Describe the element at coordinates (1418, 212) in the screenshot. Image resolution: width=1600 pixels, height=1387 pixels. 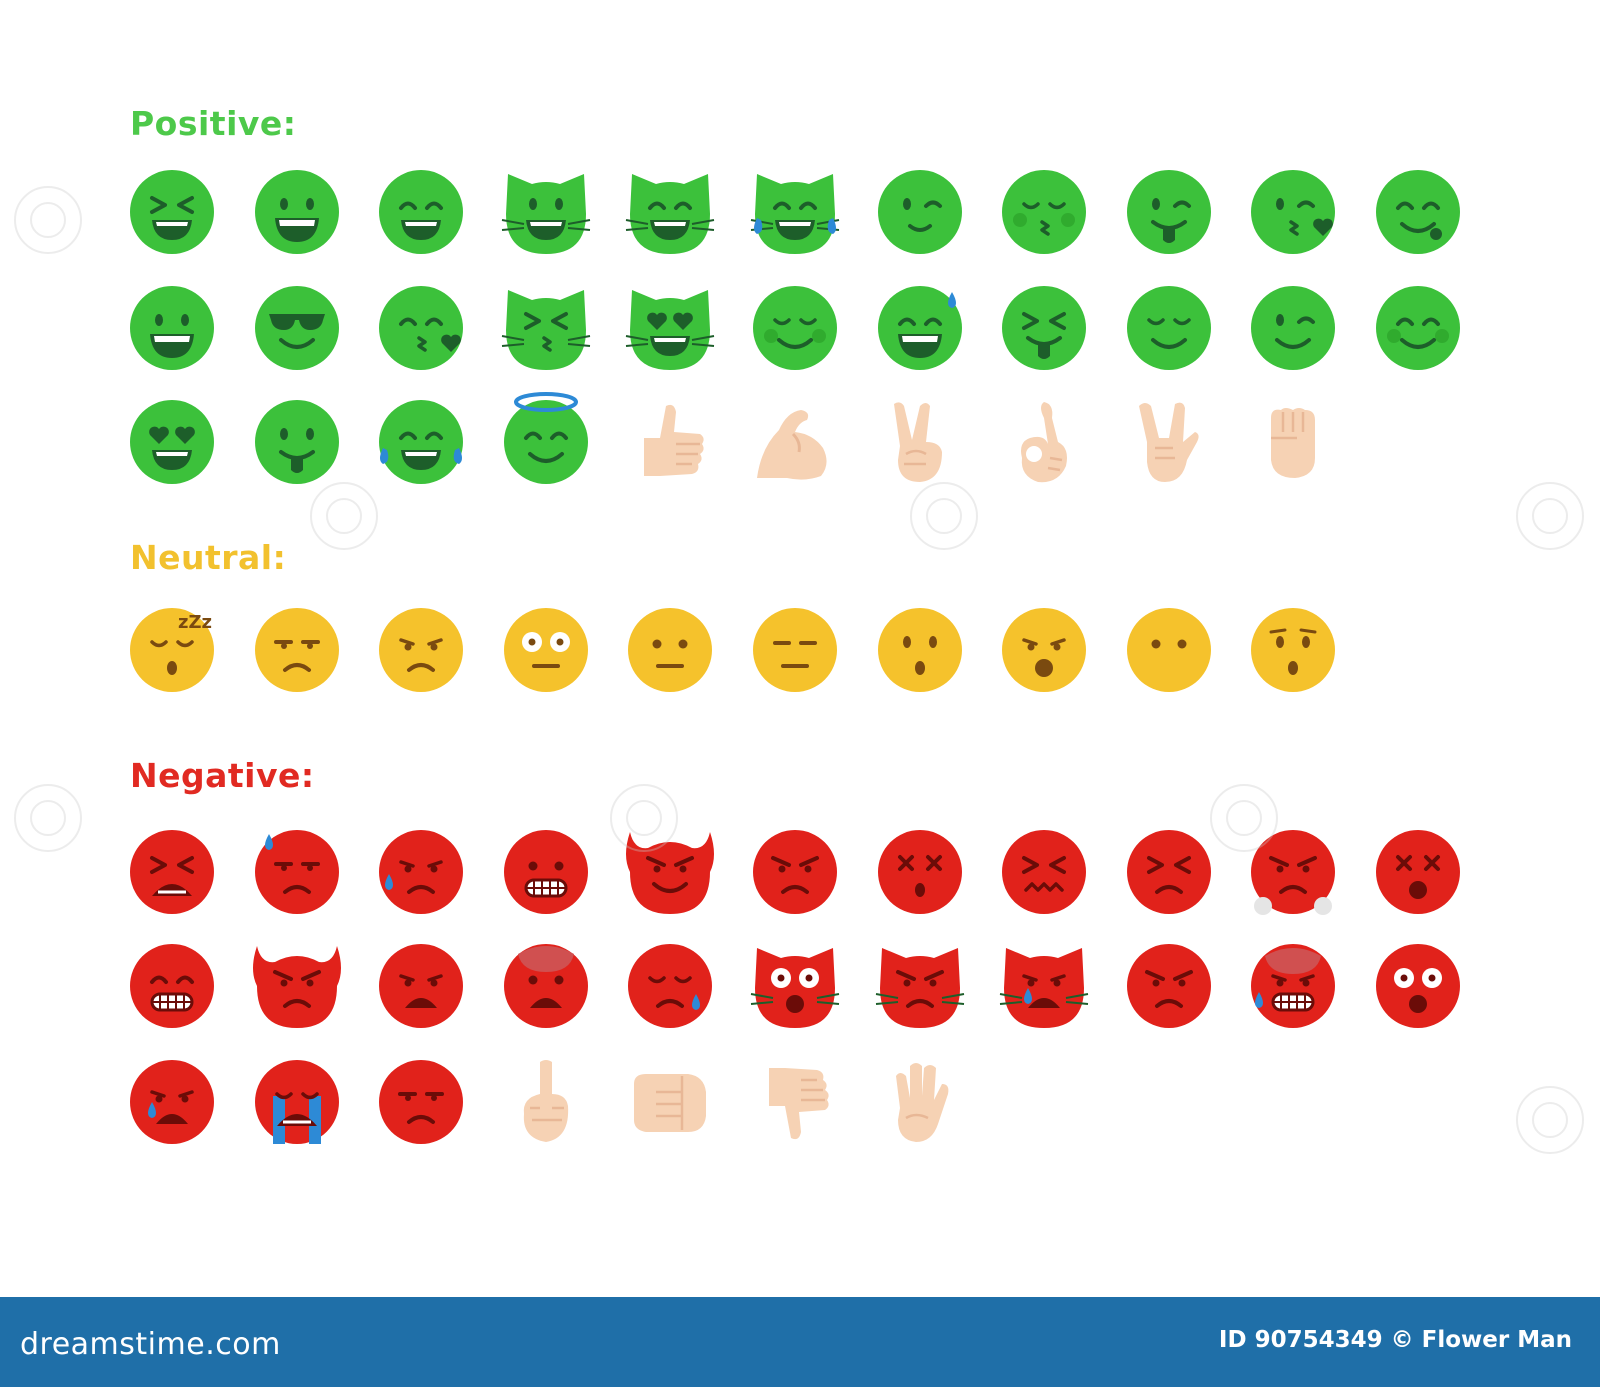
I see `yum-face-icon` at that location.